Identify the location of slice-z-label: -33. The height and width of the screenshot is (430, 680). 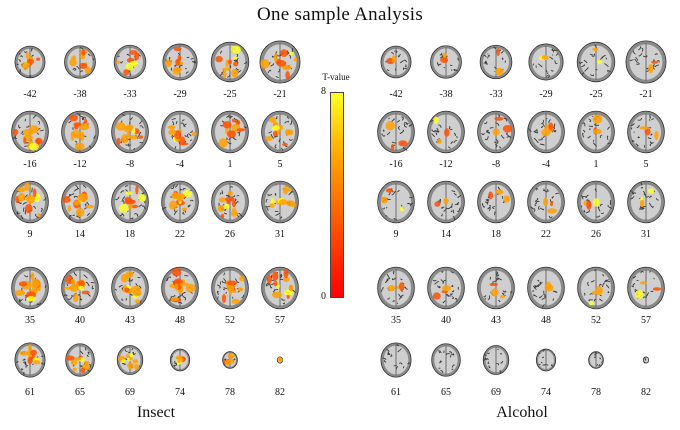
(130, 94).